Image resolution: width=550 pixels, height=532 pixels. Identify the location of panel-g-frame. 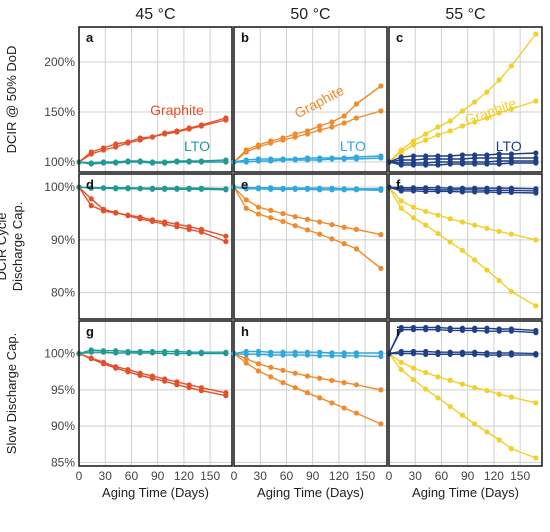
(155, 393).